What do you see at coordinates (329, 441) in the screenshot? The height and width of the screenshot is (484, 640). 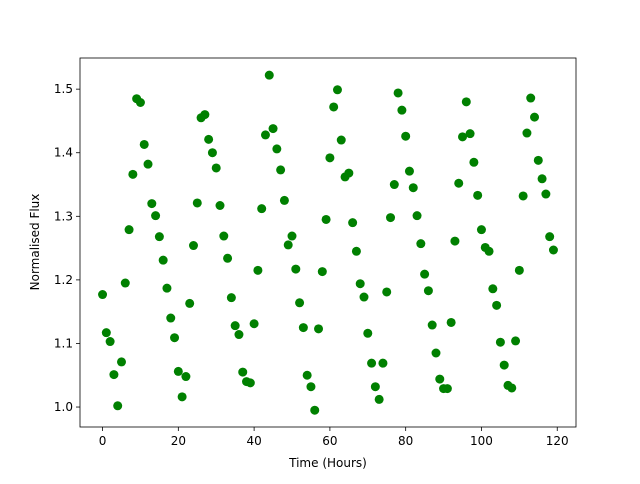 I see `x-tick-label: 60` at bounding box center [329, 441].